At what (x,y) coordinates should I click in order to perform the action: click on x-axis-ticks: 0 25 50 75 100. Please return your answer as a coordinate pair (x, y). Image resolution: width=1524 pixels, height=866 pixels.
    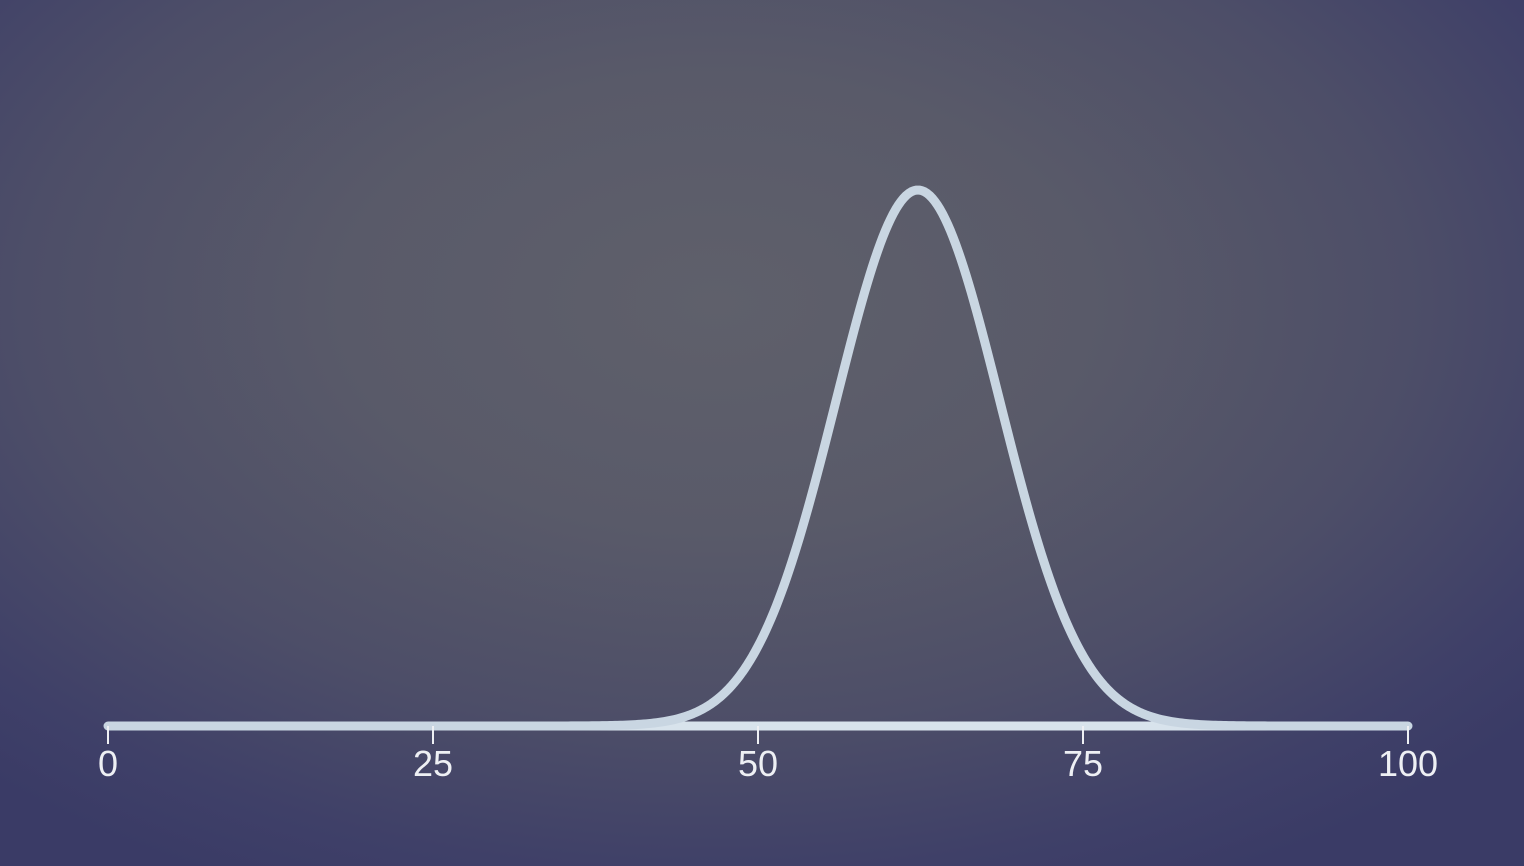
    Looking at the image, I should click on (768, 755).